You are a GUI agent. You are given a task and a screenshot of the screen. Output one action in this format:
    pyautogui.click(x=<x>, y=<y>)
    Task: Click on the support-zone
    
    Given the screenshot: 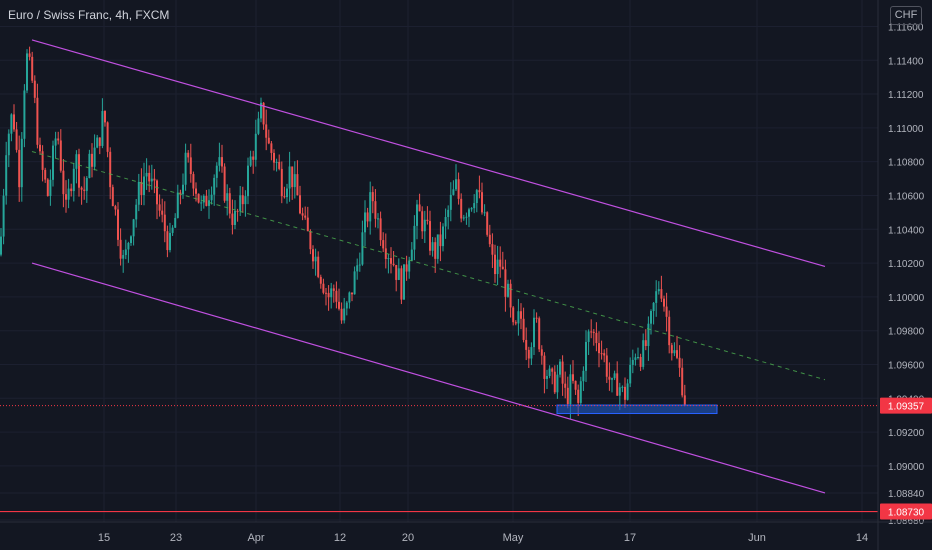 What is the action you would take?
    pyautogui.click(x=637, y=409)
    